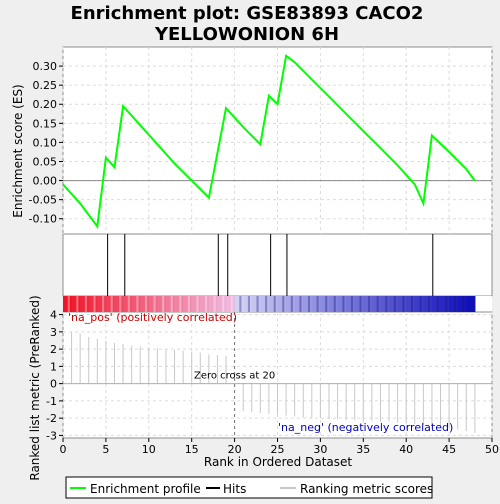  What do you see at coordinates (152, 317) in the screenshot?
I see `pos-correlated-label: 'na_pos' (positively correlated)` at bounding box center [152, 317].